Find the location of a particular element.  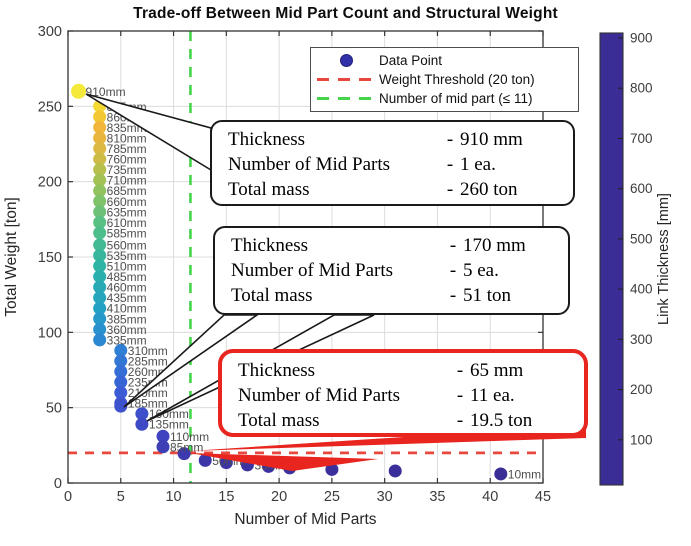

thickness-label: 335mm is located at coordinates (127, 340).